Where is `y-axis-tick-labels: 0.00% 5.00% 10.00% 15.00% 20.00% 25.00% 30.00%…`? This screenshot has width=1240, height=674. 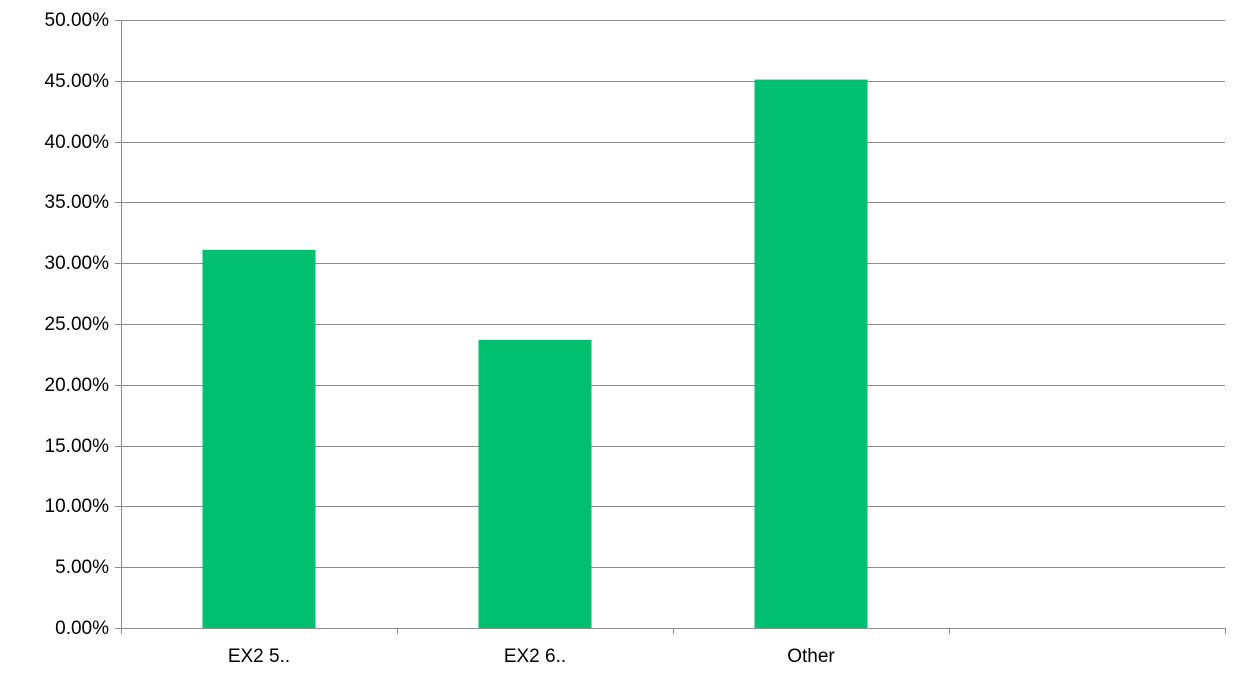
y-axis-tick-labels: 0.00% 5.00% 10.00% 15.00% 20.00% 25.00% 30.00%… is located at coordinates (77, 324).